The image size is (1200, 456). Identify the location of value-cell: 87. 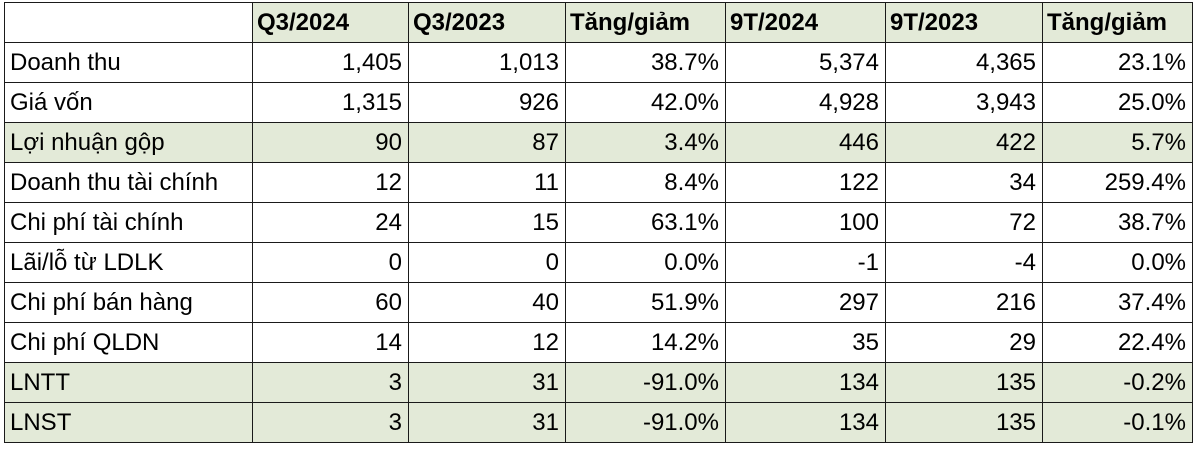
(487, 142).